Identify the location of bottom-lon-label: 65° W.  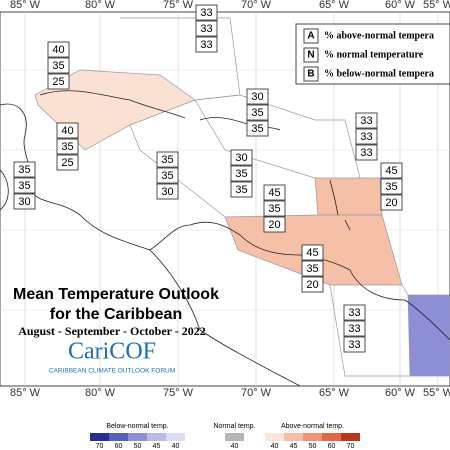
(334, 393).